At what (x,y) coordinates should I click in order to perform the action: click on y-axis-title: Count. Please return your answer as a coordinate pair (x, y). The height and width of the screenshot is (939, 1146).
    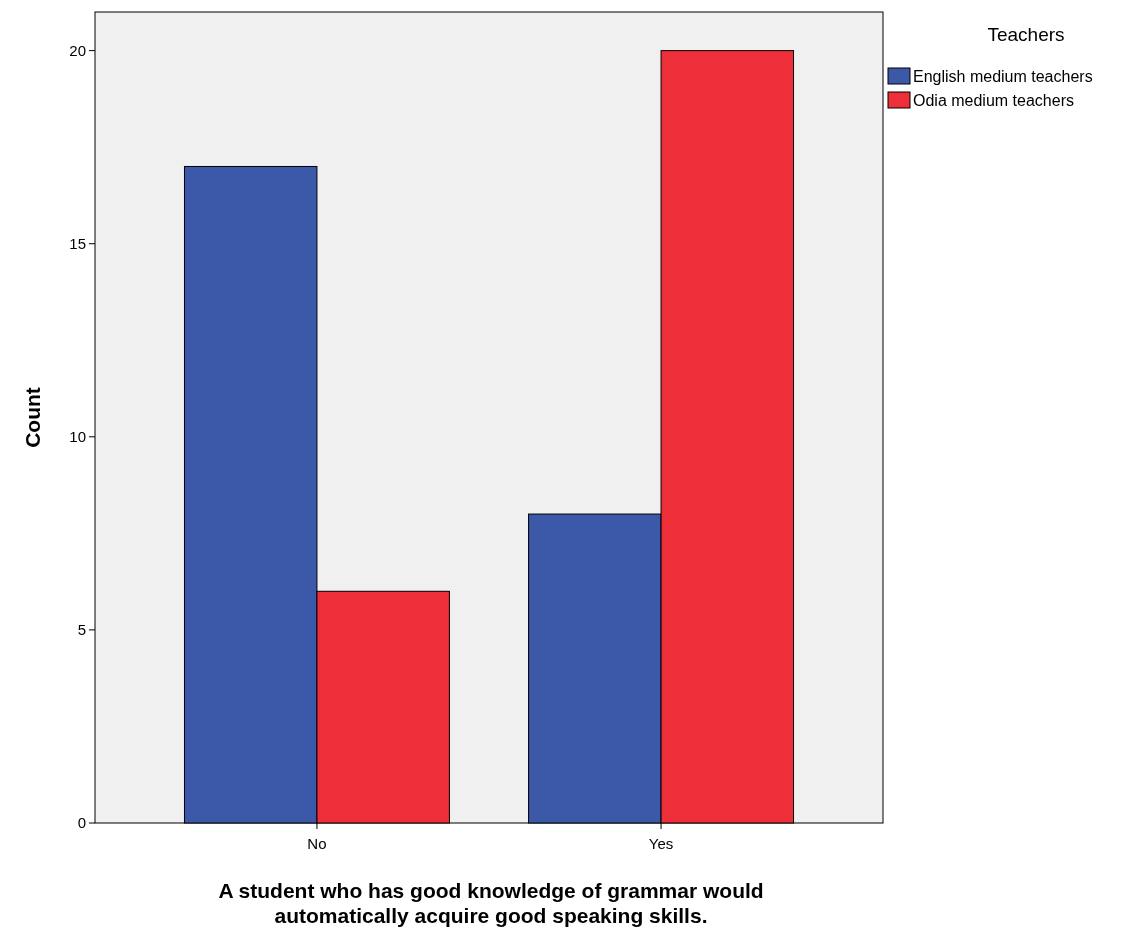
    Looking at the image, I should click on (32, 417).